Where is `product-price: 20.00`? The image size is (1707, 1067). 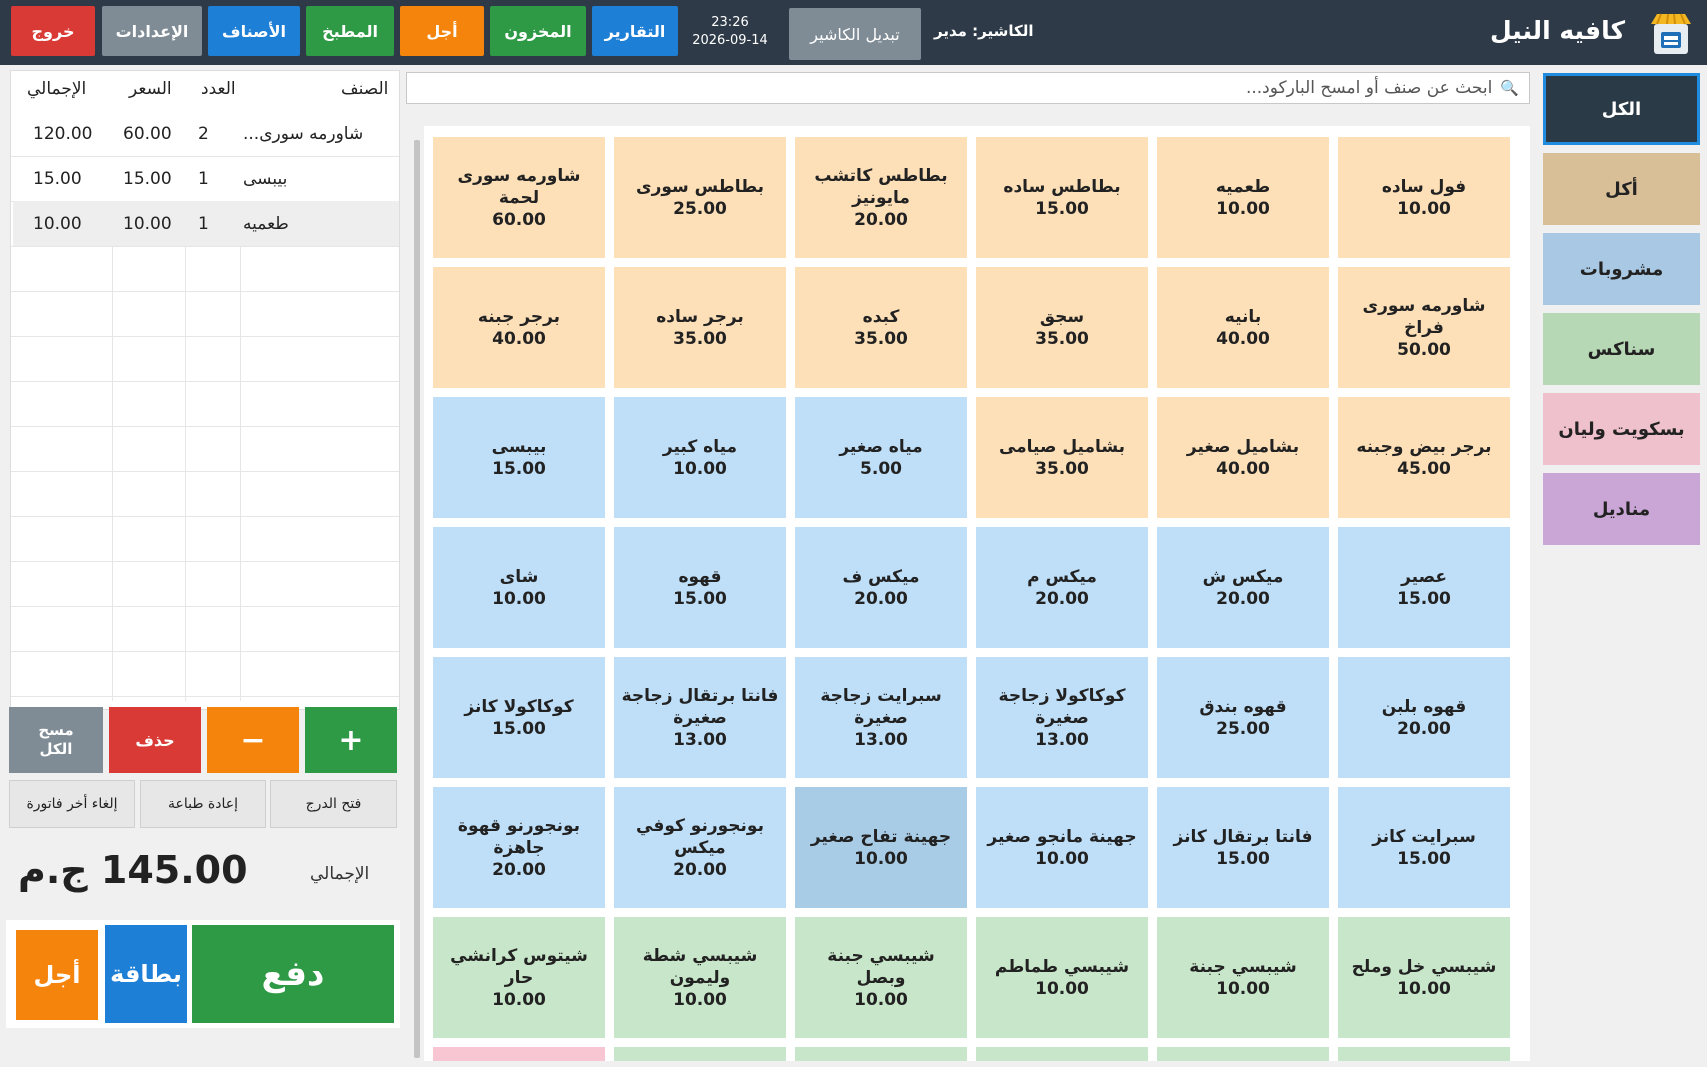 product-price: 20.00 is located at coordinates (1062, 598).